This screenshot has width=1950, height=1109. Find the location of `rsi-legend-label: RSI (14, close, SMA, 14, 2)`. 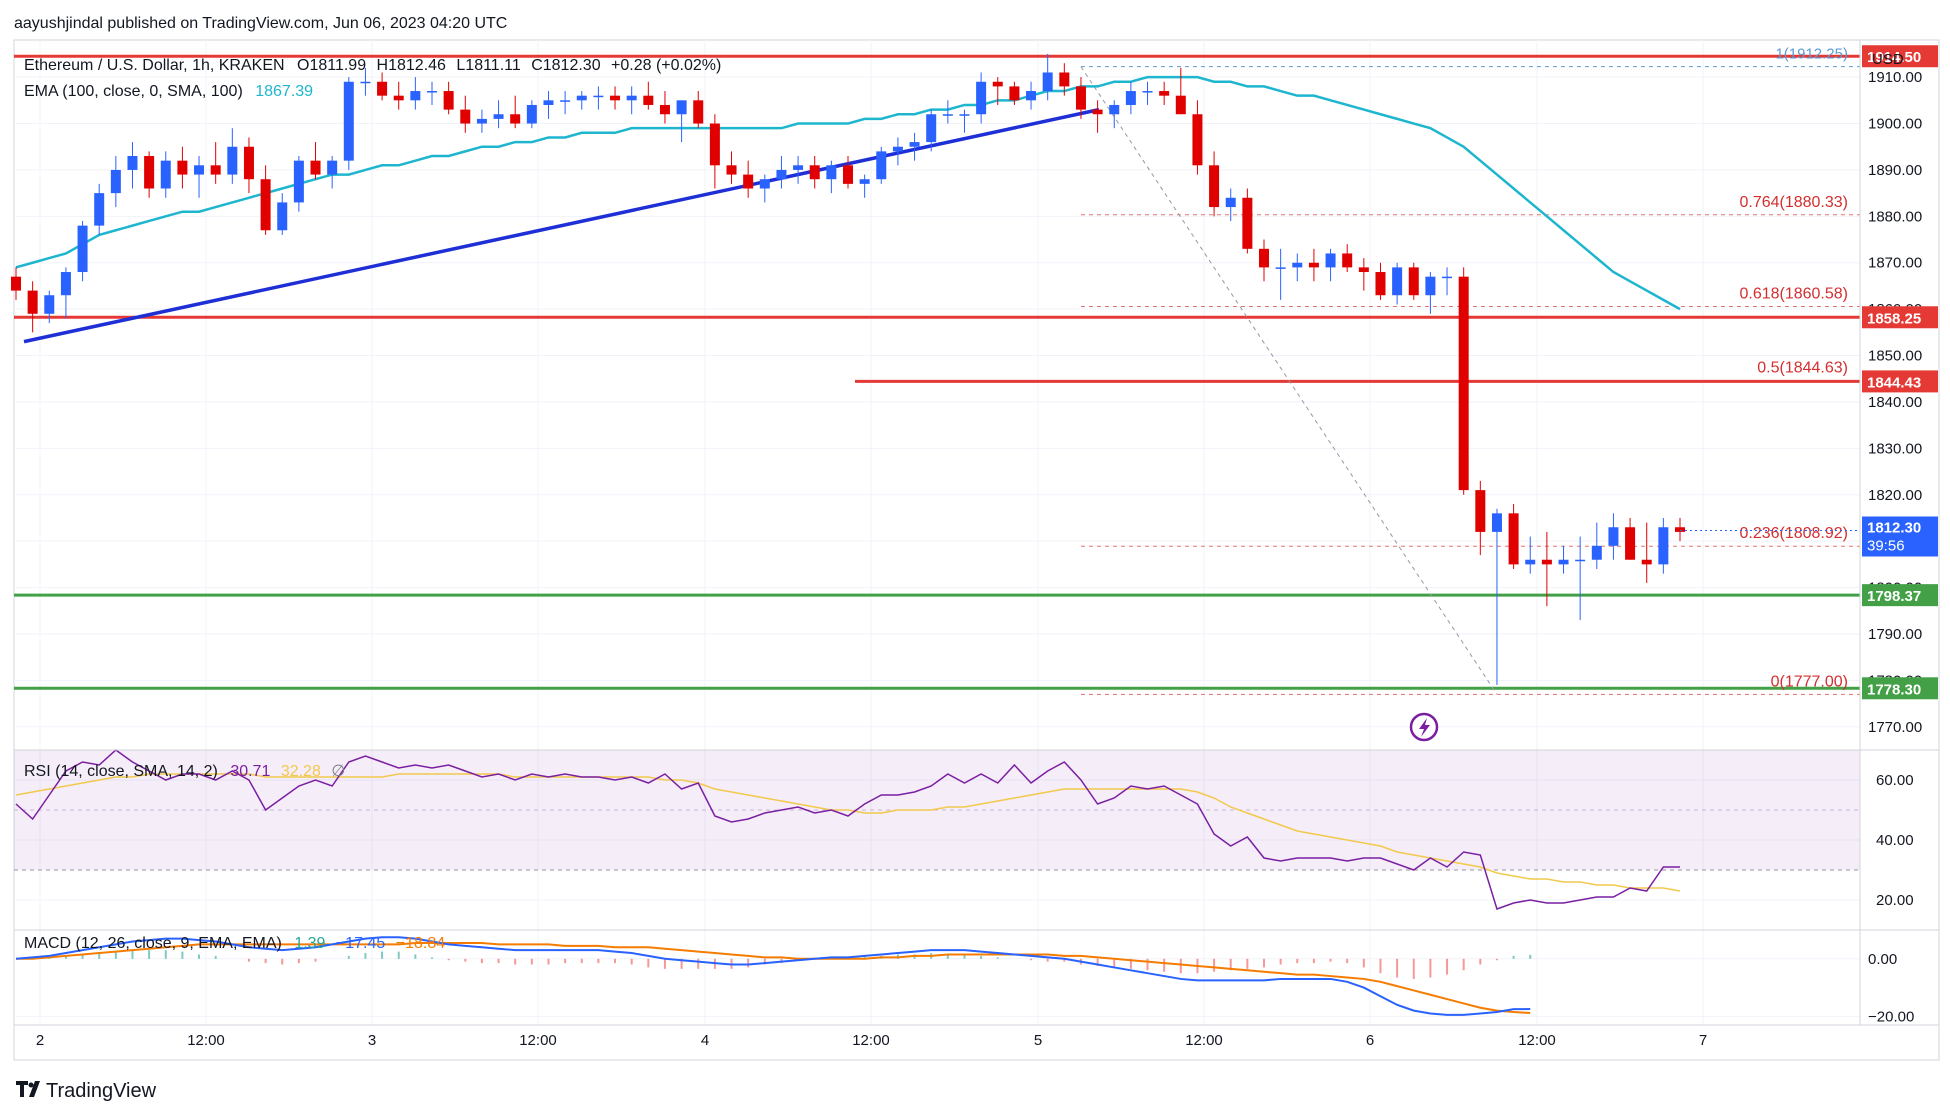

rsi-legend-label: RSI (14, close, SMA, 14, 2) is located at coordinates (121, 771).